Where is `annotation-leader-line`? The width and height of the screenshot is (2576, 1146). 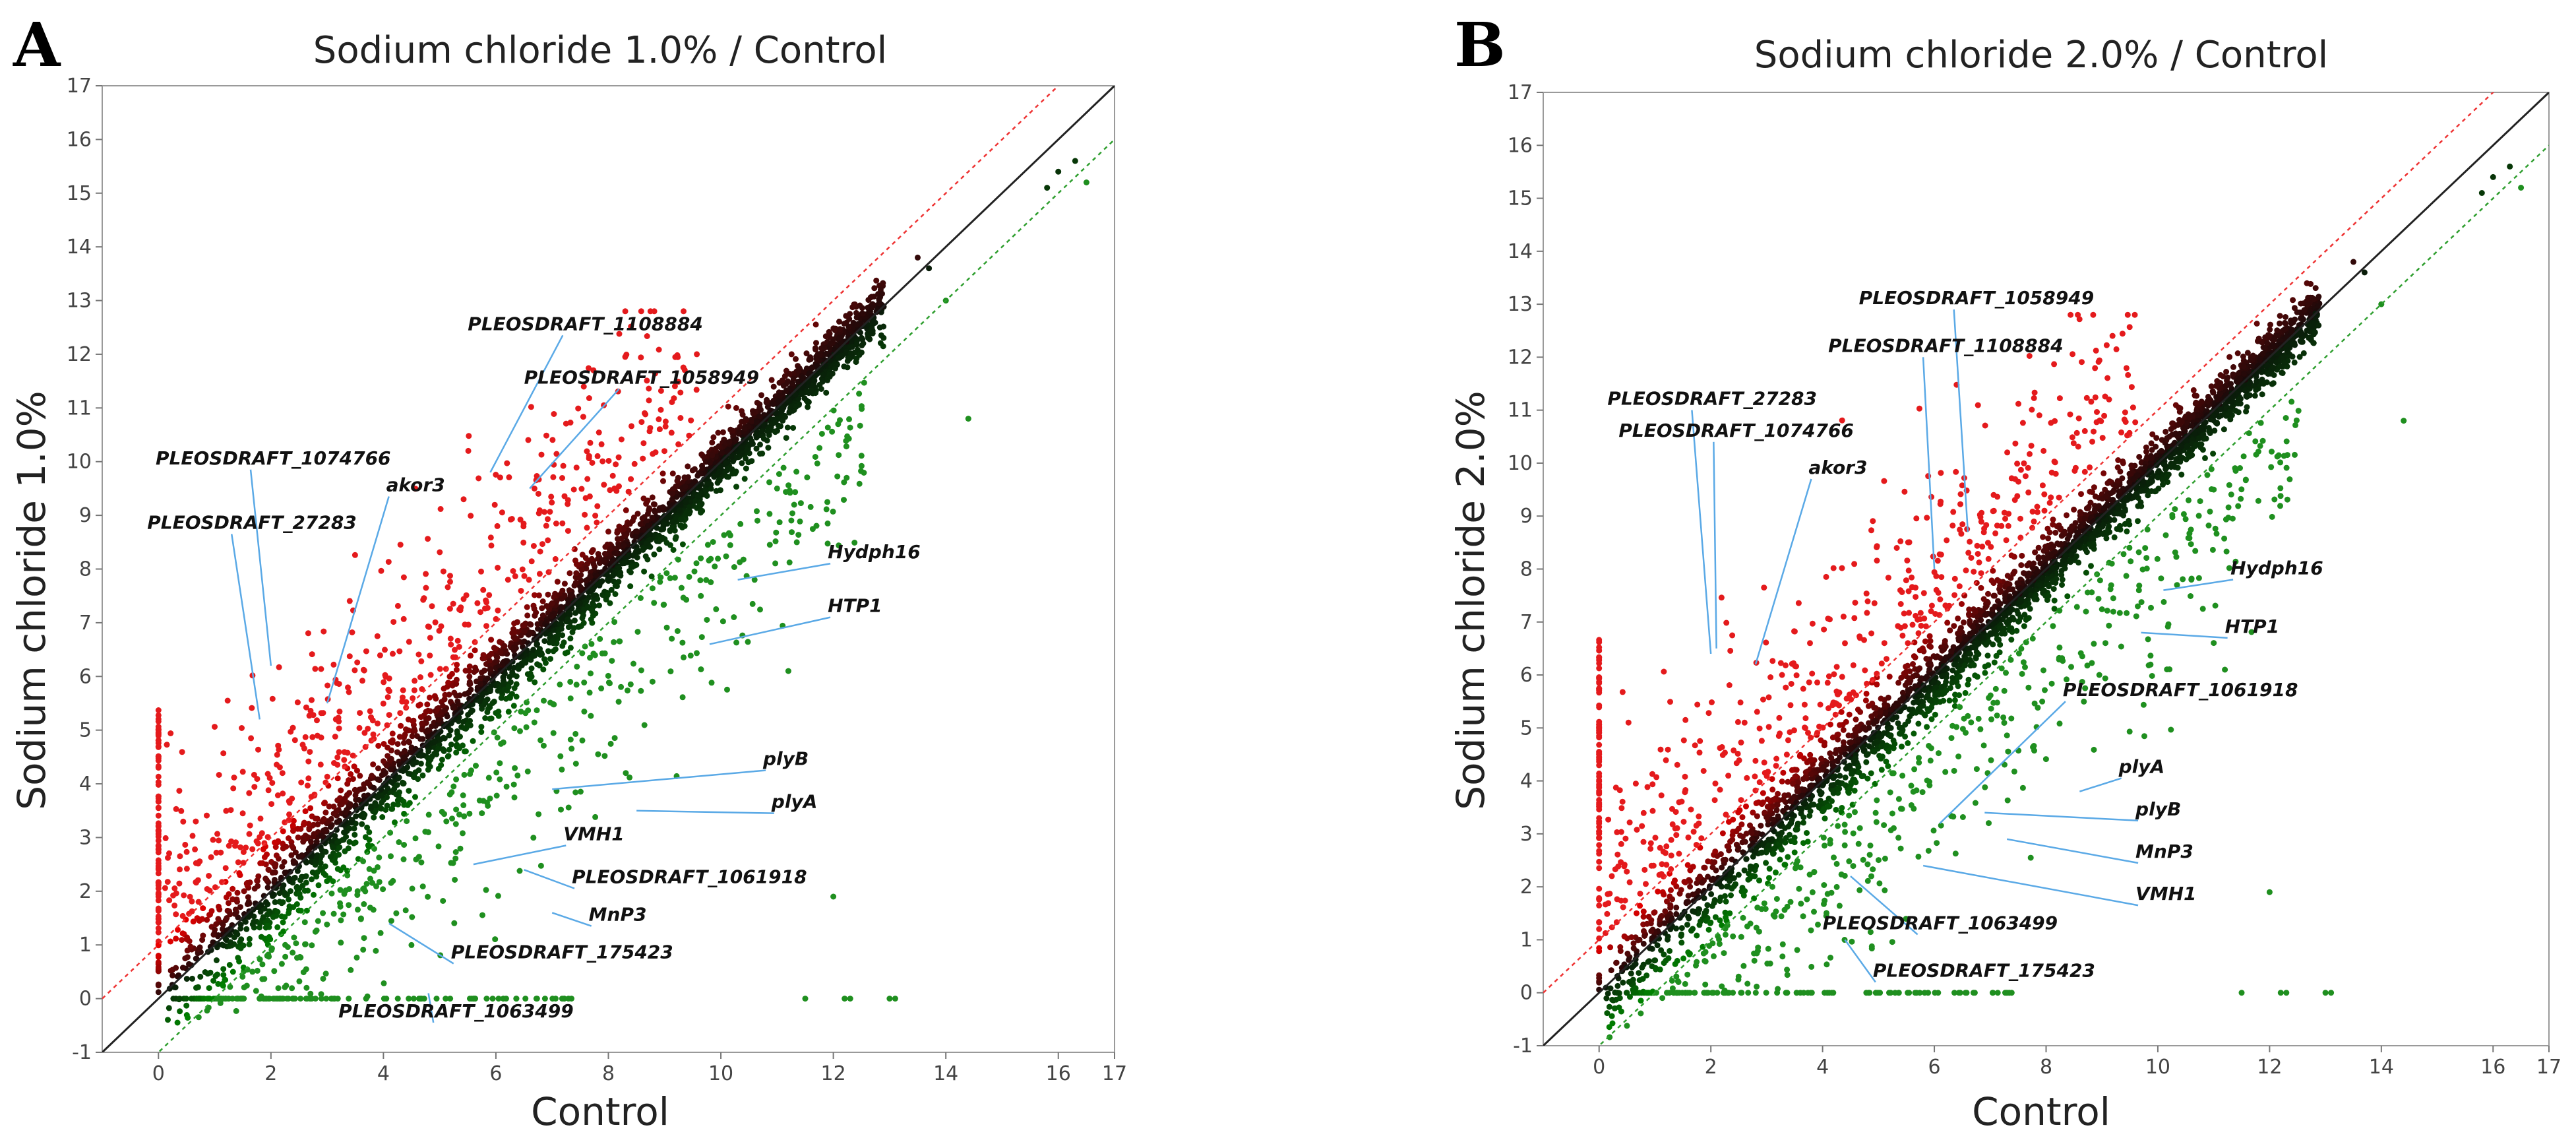 annotation-leader-line is located at coordinates (571, 919).